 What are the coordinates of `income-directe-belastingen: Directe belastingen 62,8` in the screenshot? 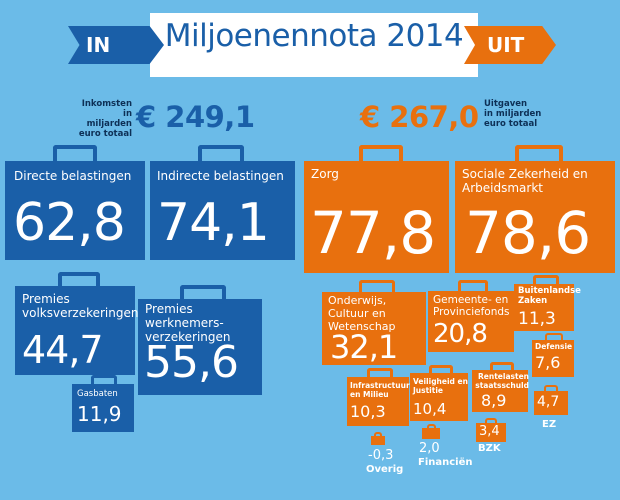 It's located at (75, 202).